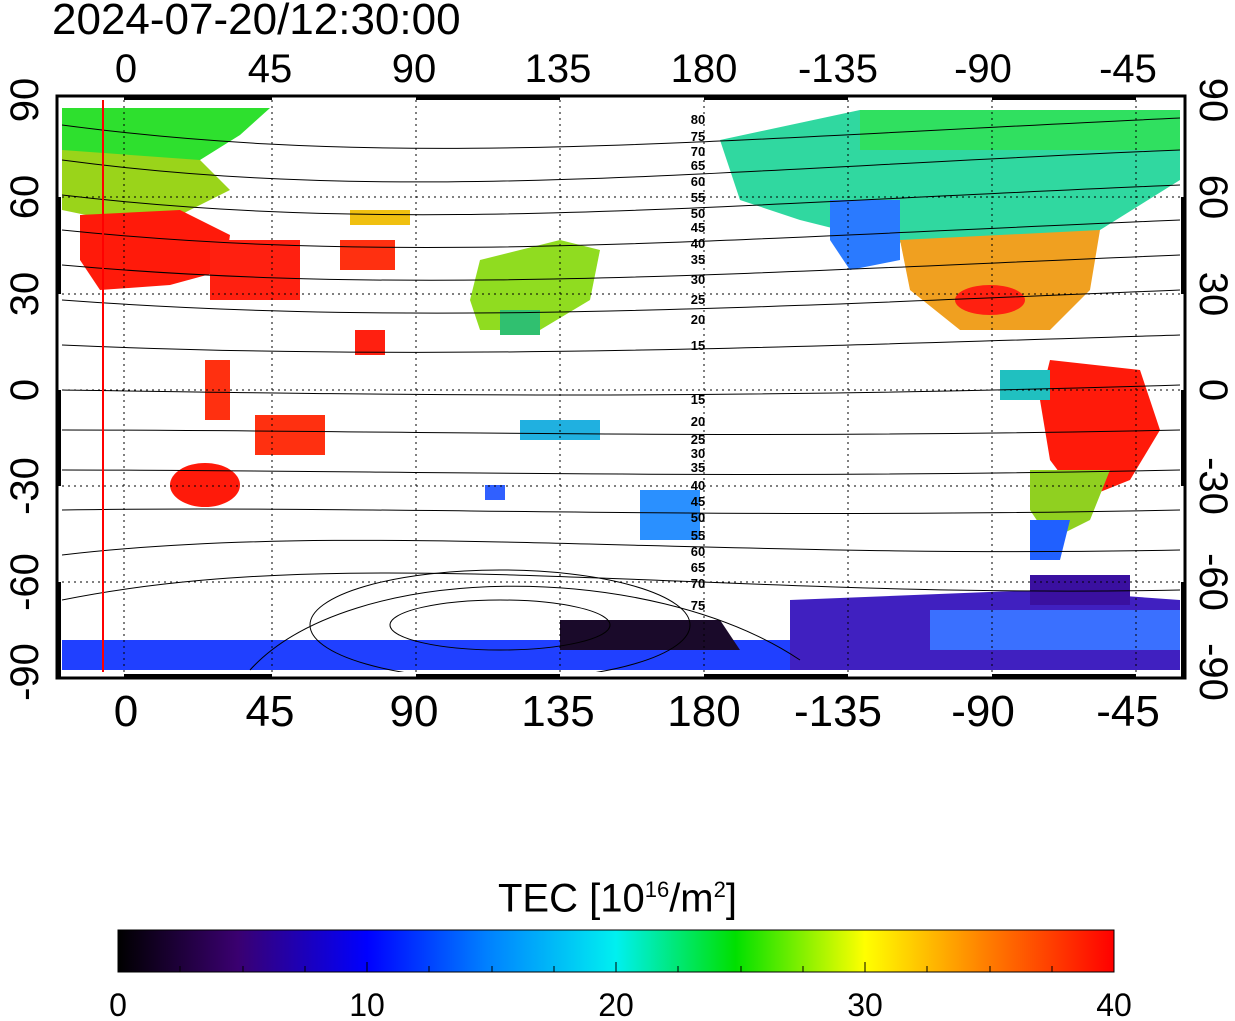 This screenshot has width=1235, height=1021. I want to click on colorbar-title-prefix: TEC [10, so click(571, 898).